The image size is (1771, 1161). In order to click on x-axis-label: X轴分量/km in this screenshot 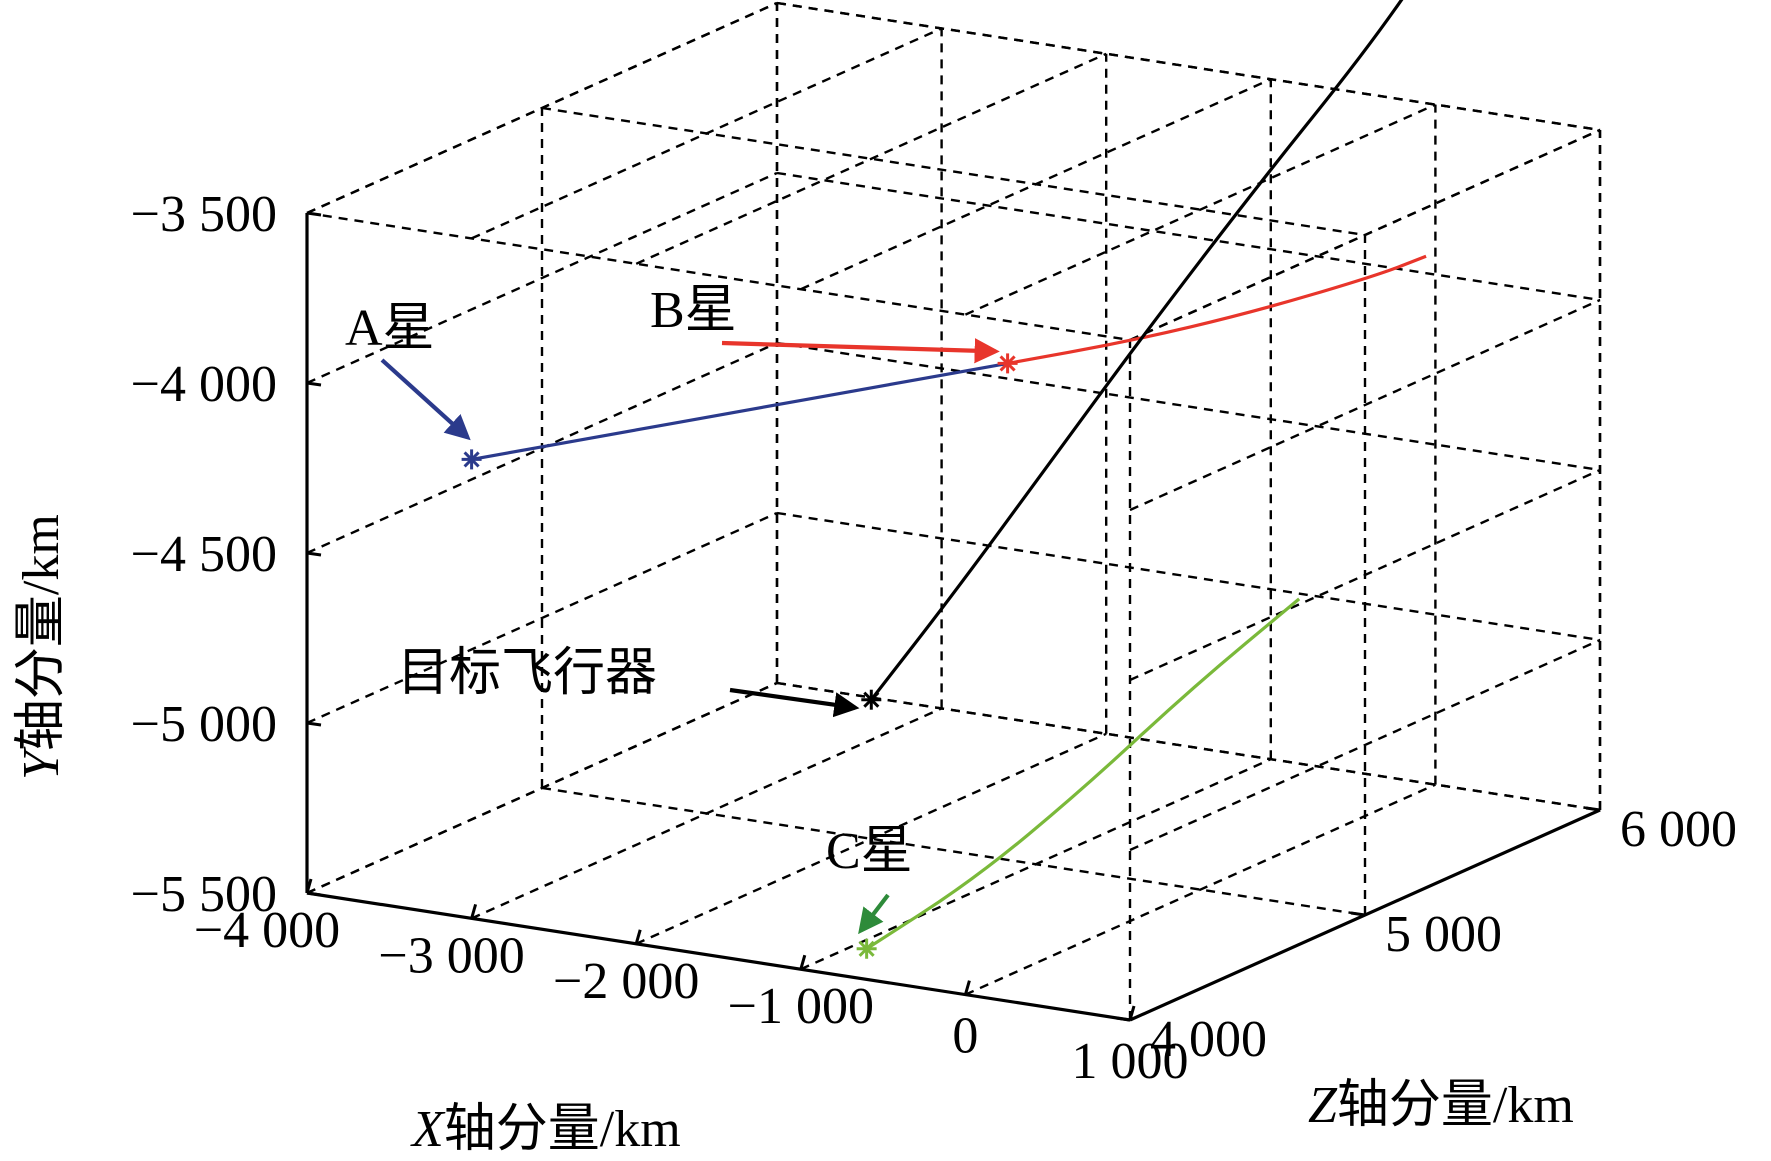, I will do `click(545, 1129)`.